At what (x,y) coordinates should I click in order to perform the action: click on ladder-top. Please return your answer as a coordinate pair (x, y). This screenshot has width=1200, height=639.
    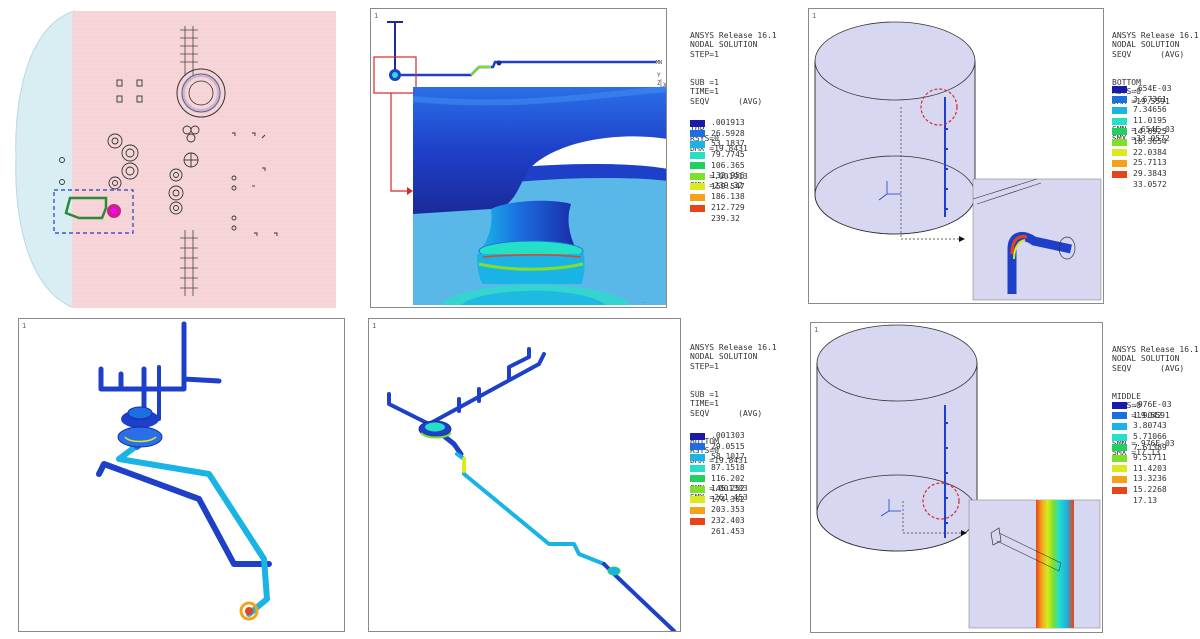
    Looking at the image, I should click on (189, 51).